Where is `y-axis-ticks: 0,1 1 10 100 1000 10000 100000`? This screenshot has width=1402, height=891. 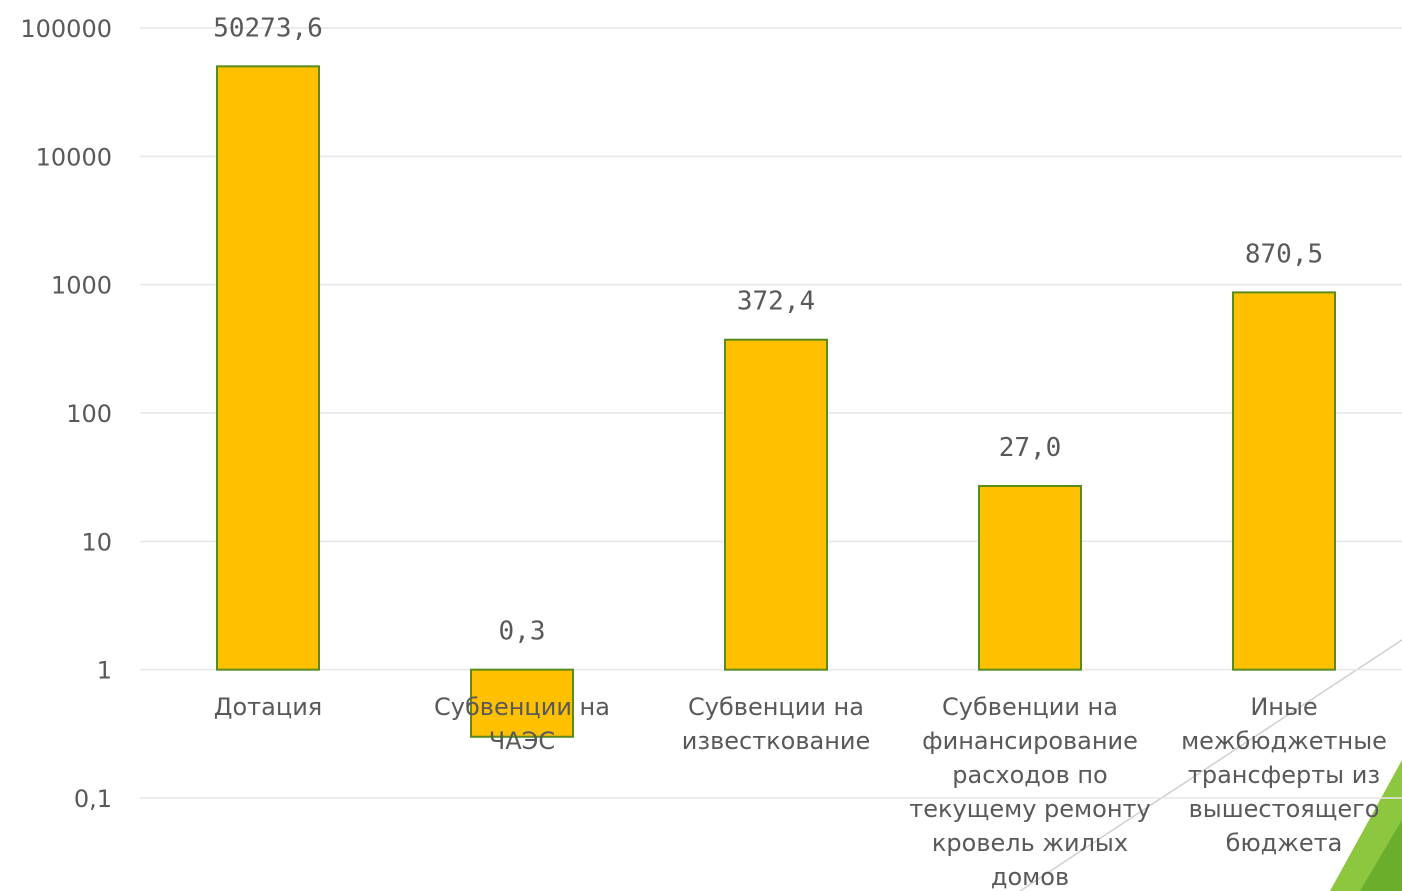
y-axis-ticks: 0,1 1 10 100 1000 10000 100000 is located at coordinates (66, 414).